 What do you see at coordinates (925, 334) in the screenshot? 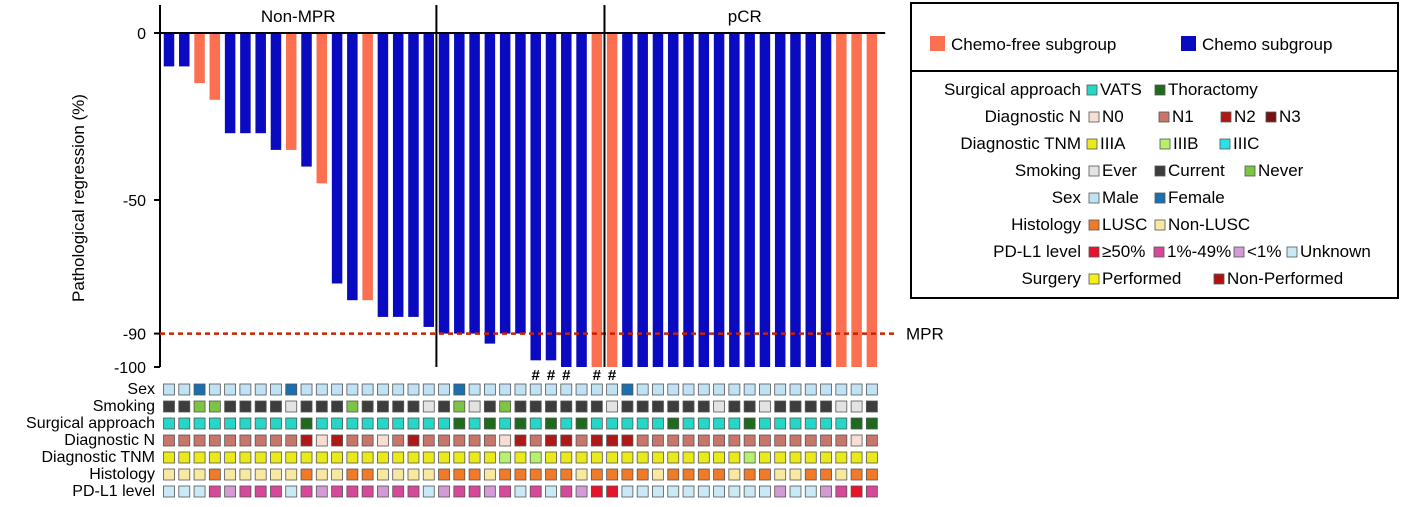
I see `mpr-label: MPR` at bounding box center [925, 334].